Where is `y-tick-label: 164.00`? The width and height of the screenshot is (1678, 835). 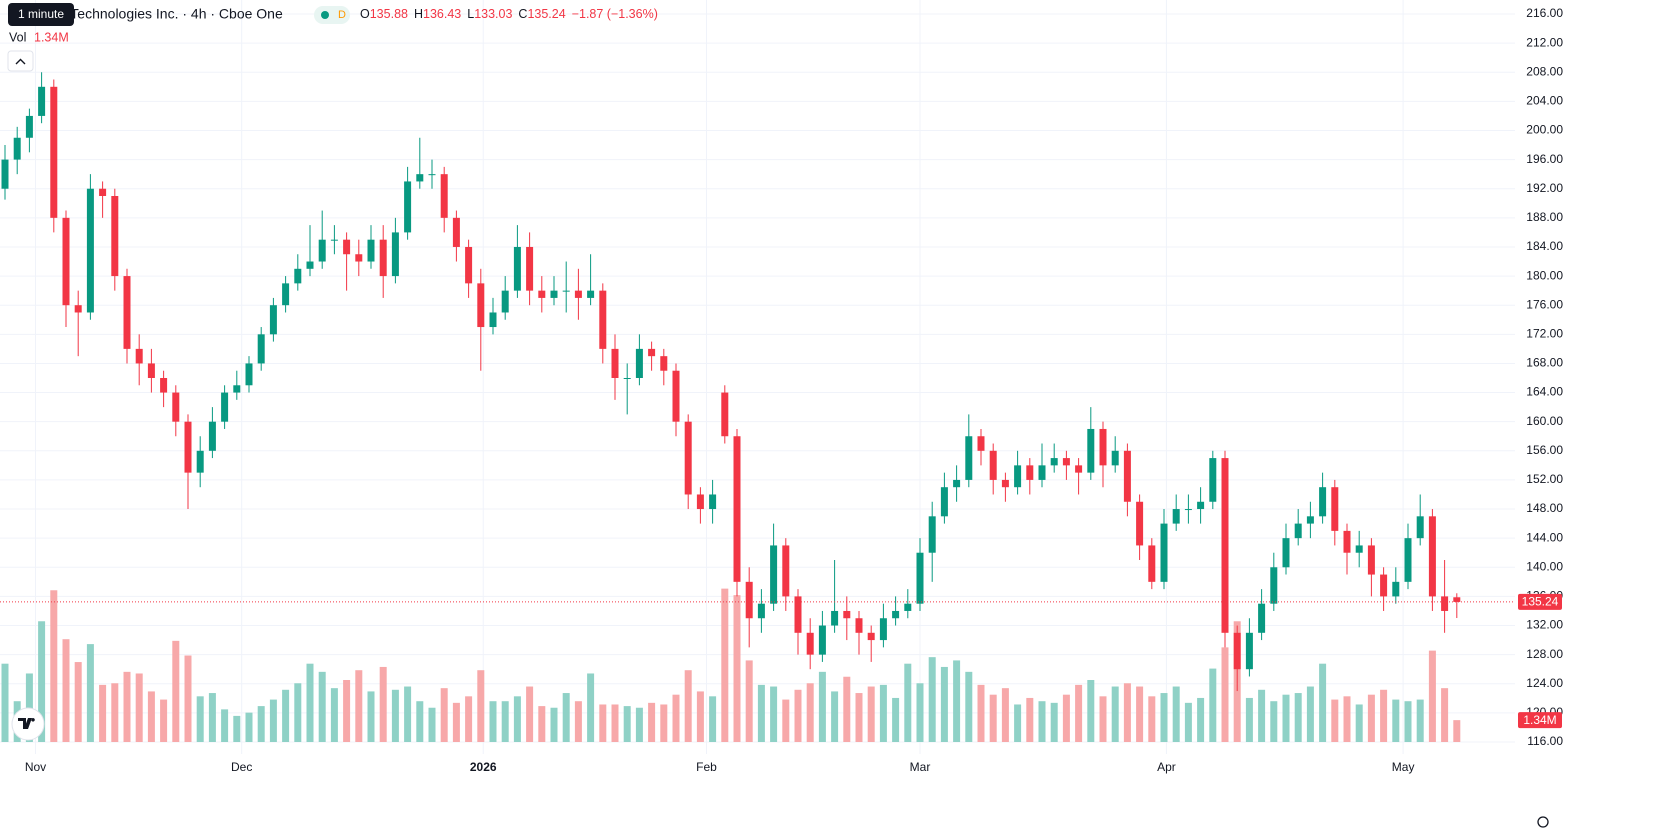 y-tick-label: 164.00 is located at coordinates (1544, 392).